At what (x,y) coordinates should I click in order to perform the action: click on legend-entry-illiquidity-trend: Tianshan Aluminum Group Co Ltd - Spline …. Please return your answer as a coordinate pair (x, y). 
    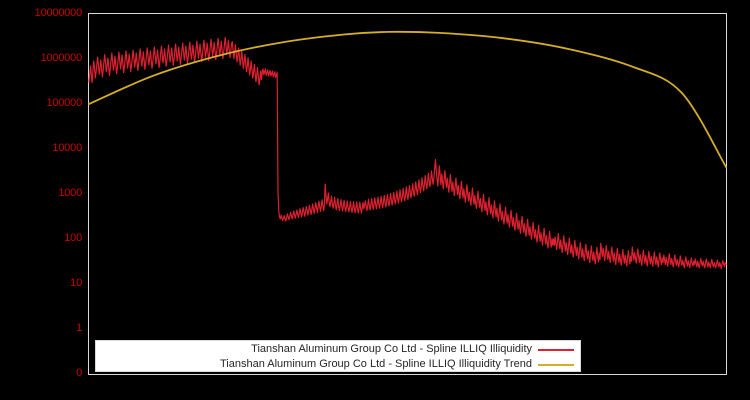
    Looking at the image, I should click on (339, 364).